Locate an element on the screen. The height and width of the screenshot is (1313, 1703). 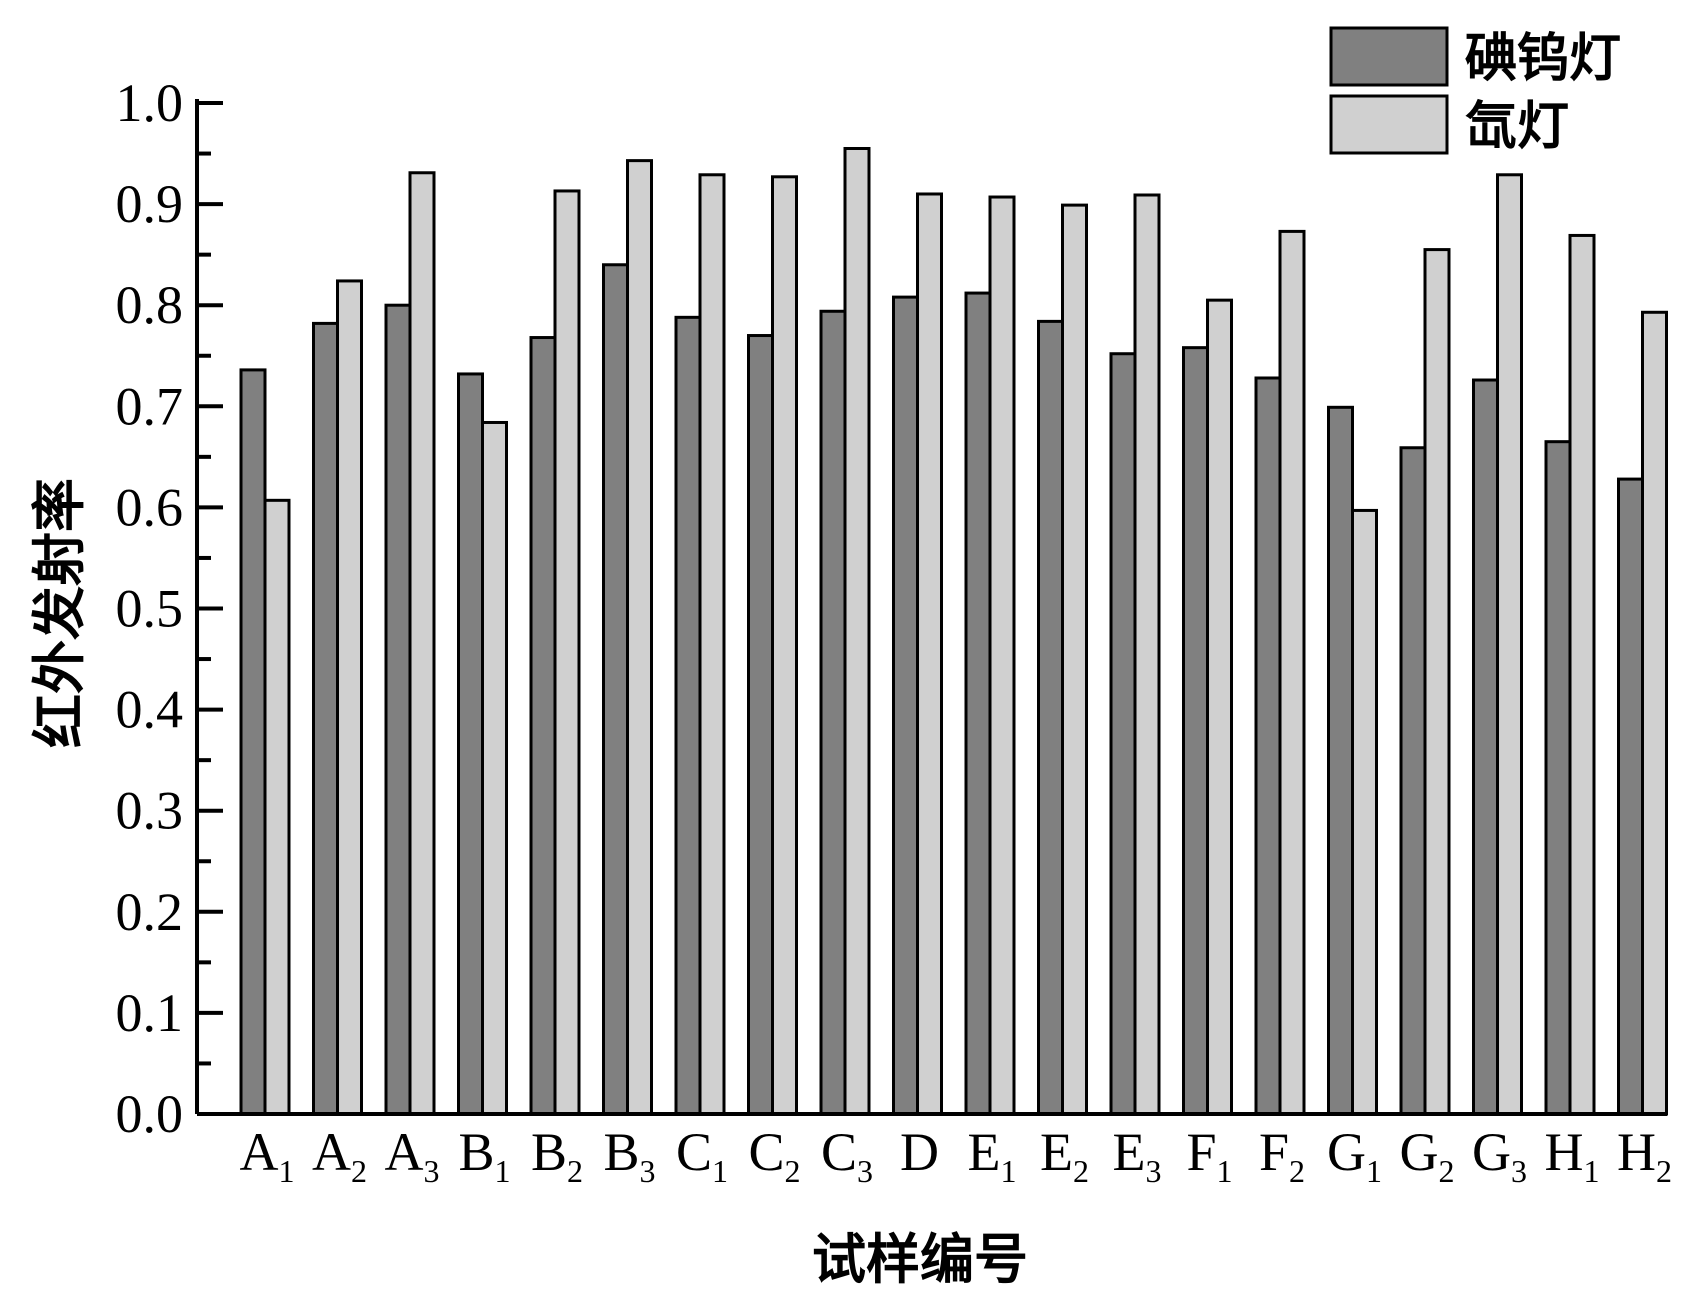
bar-xenon-C2 is located at coordinates (784, 645).